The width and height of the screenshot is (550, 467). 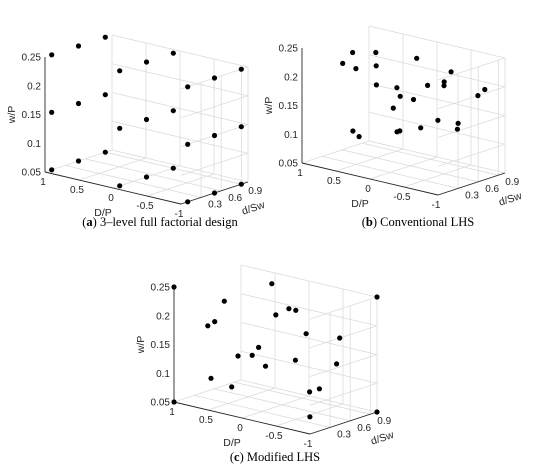 What do you see at coordinates (344, 434) in the screenshot?
I see `y-tick-label: 0.3` at bounding box center [344, 434].